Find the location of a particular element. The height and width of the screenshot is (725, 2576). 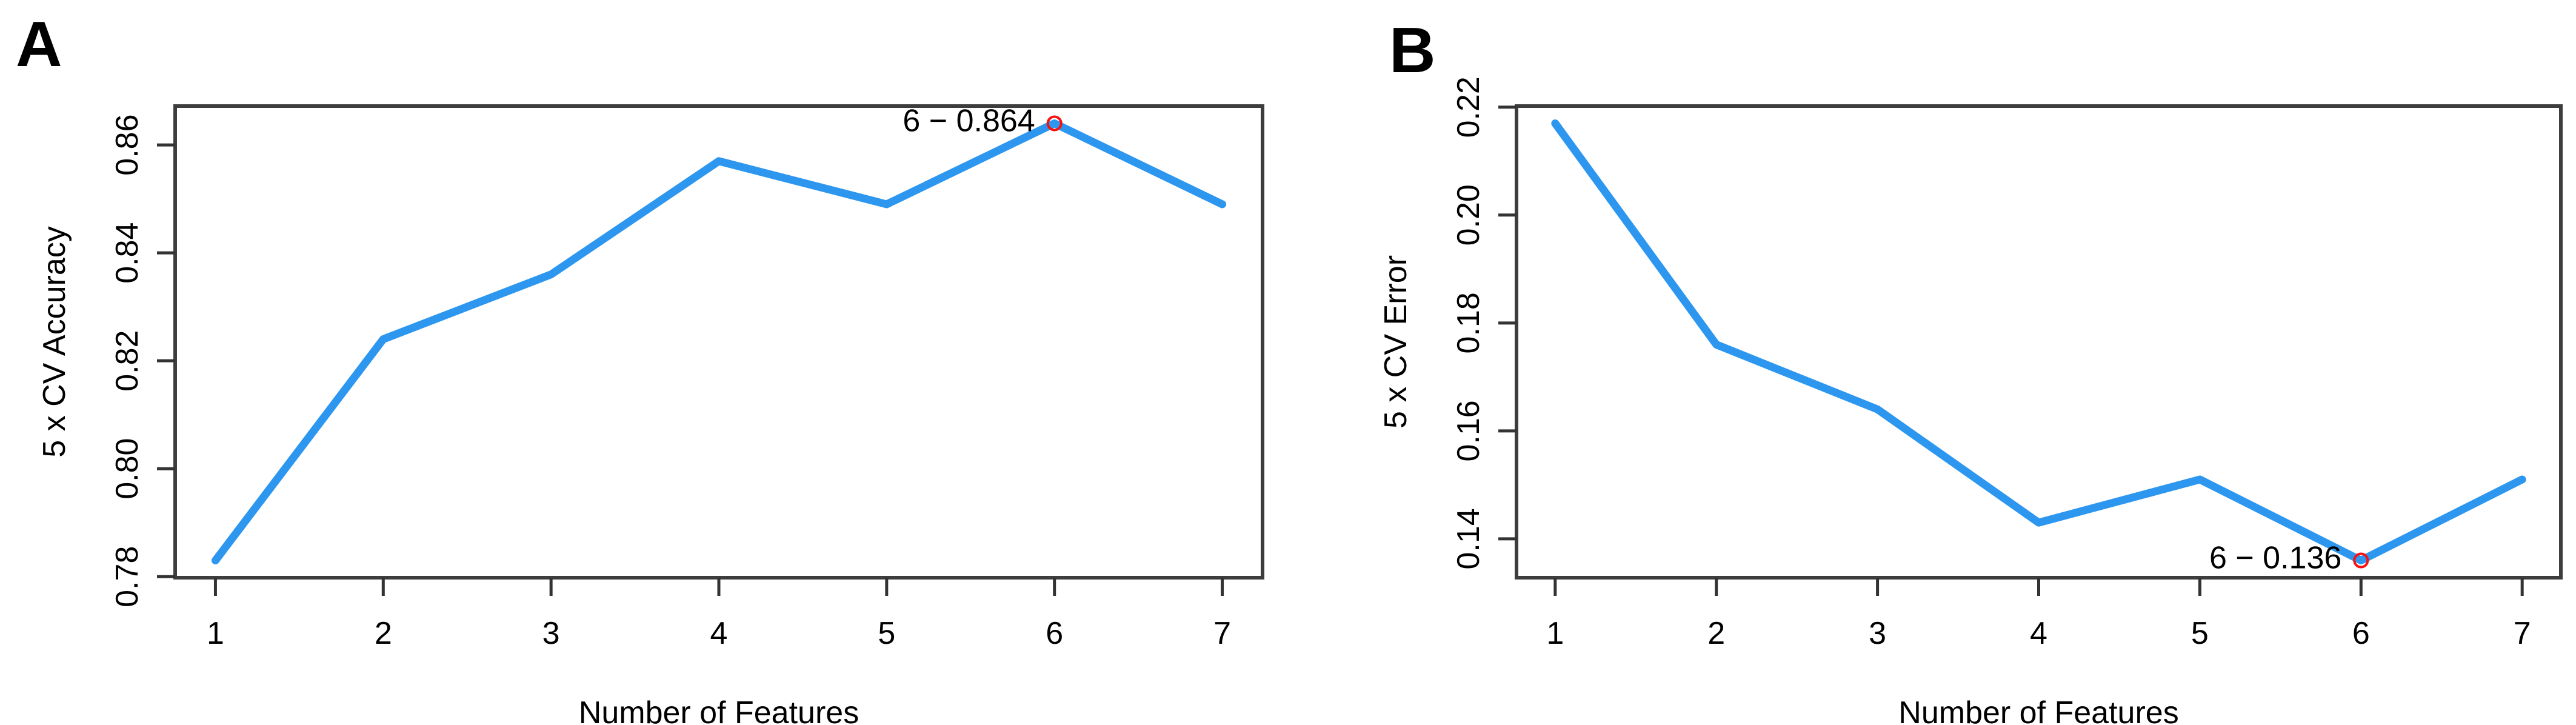

y-tick-label: 0.18 is located at coordinates (1468, 322).